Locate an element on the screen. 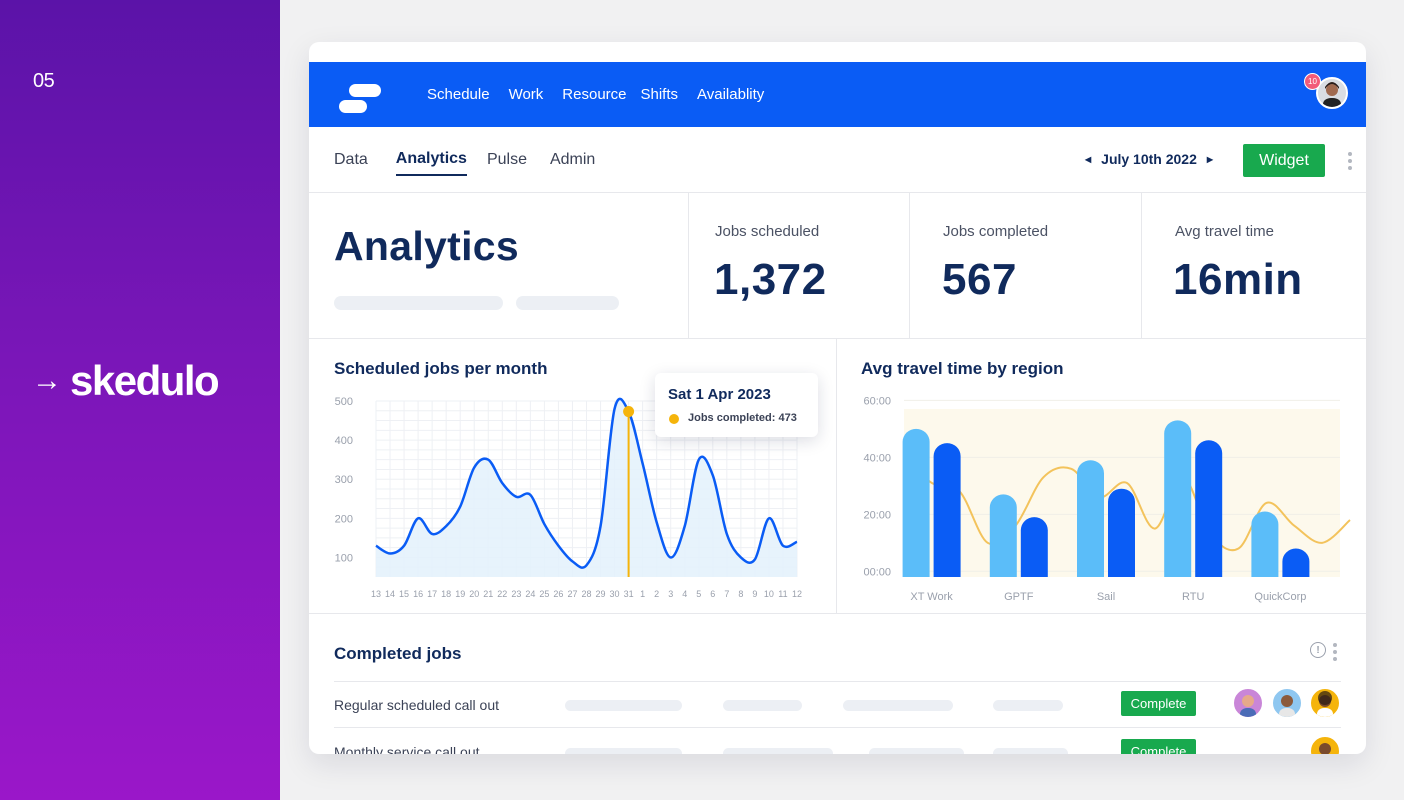  x-tick-label: 27 is located at coordinates (572, 594).